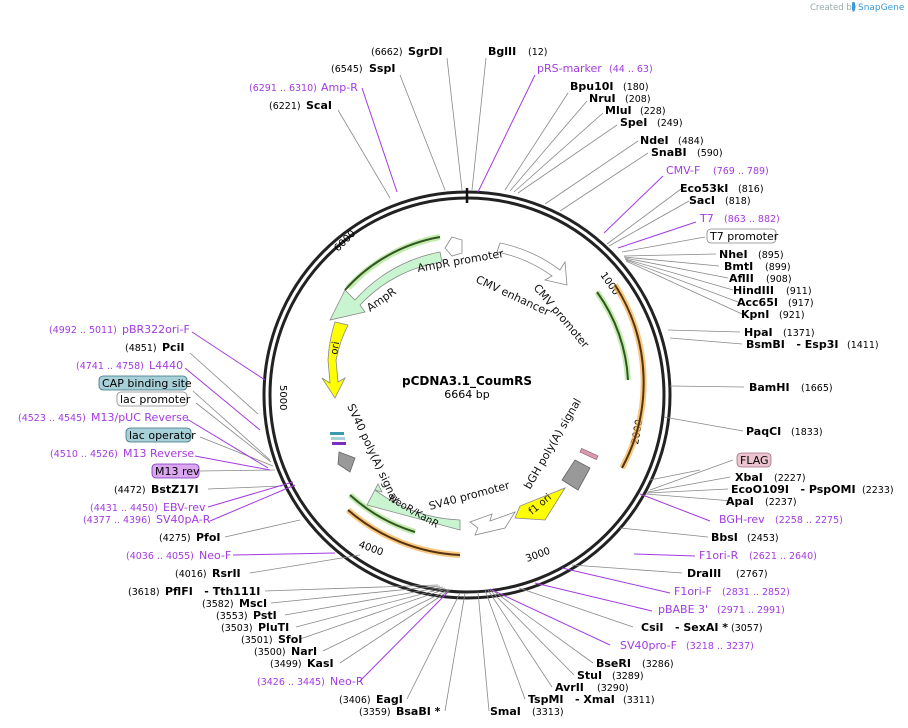 Image resolution: width=908 pixels, height=728 pixels. What do you see at coordinates (453, 246) in the screenshot?
I see `ampr-promoter-feature` at bounding box center [453, 246].